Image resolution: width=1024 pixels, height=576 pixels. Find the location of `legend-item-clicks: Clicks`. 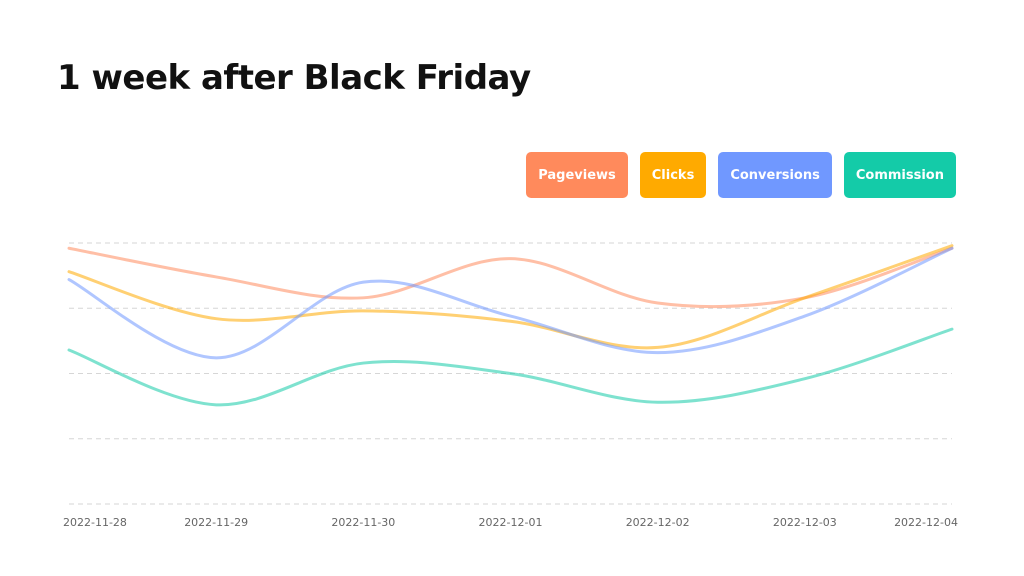

legend-item-clicks: Clicks is located at coordinates (673, 175).